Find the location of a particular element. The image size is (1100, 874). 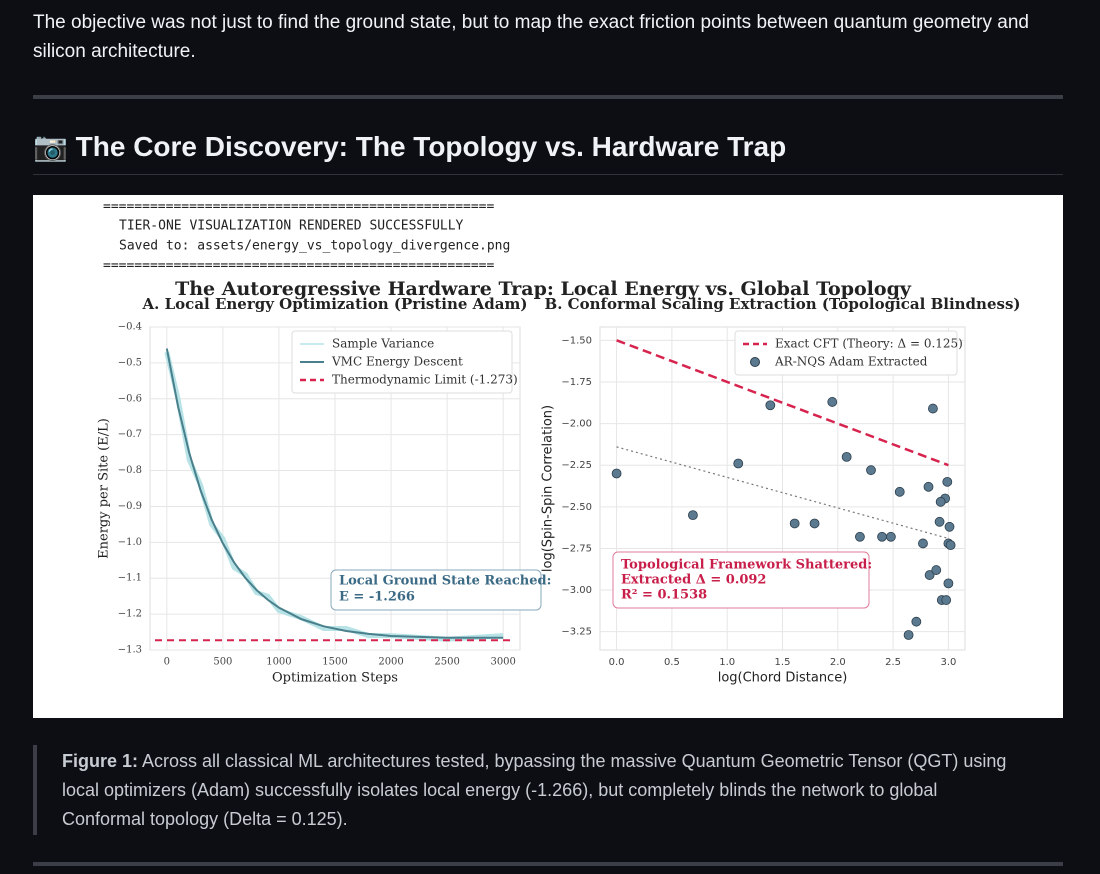

y-axis-label: log(Spin-Spin Correlation) is located at coordinates (548, 488).